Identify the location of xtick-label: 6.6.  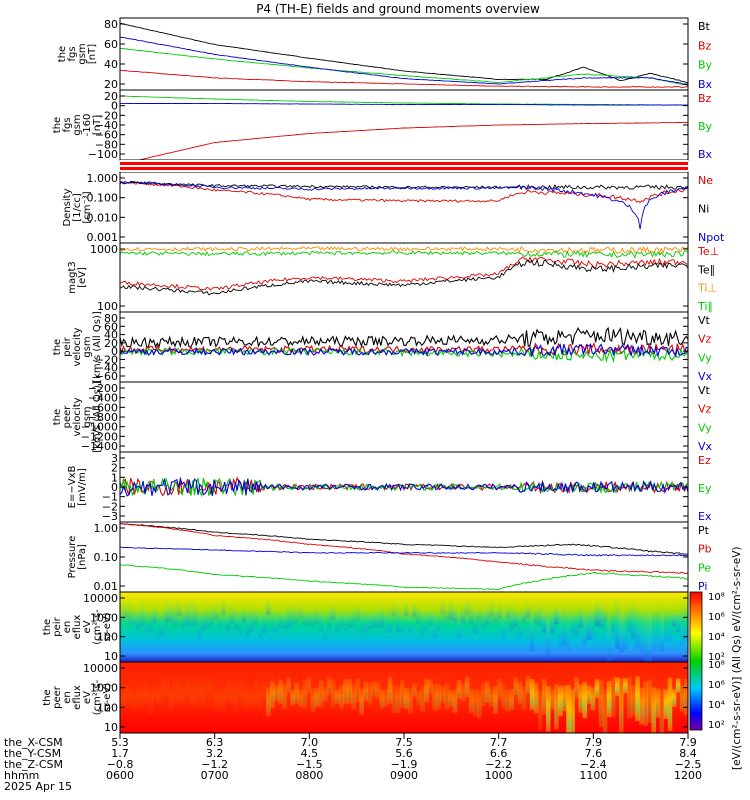
(499, 753).